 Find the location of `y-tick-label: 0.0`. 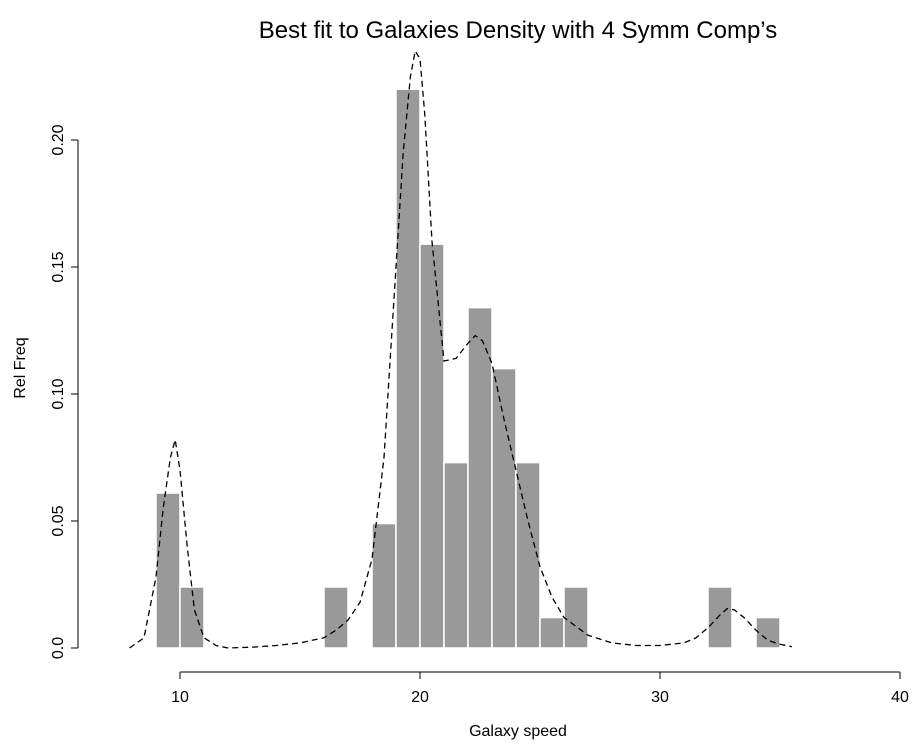

y-tick-label: 0.0 is located at coordinates (58, 648).